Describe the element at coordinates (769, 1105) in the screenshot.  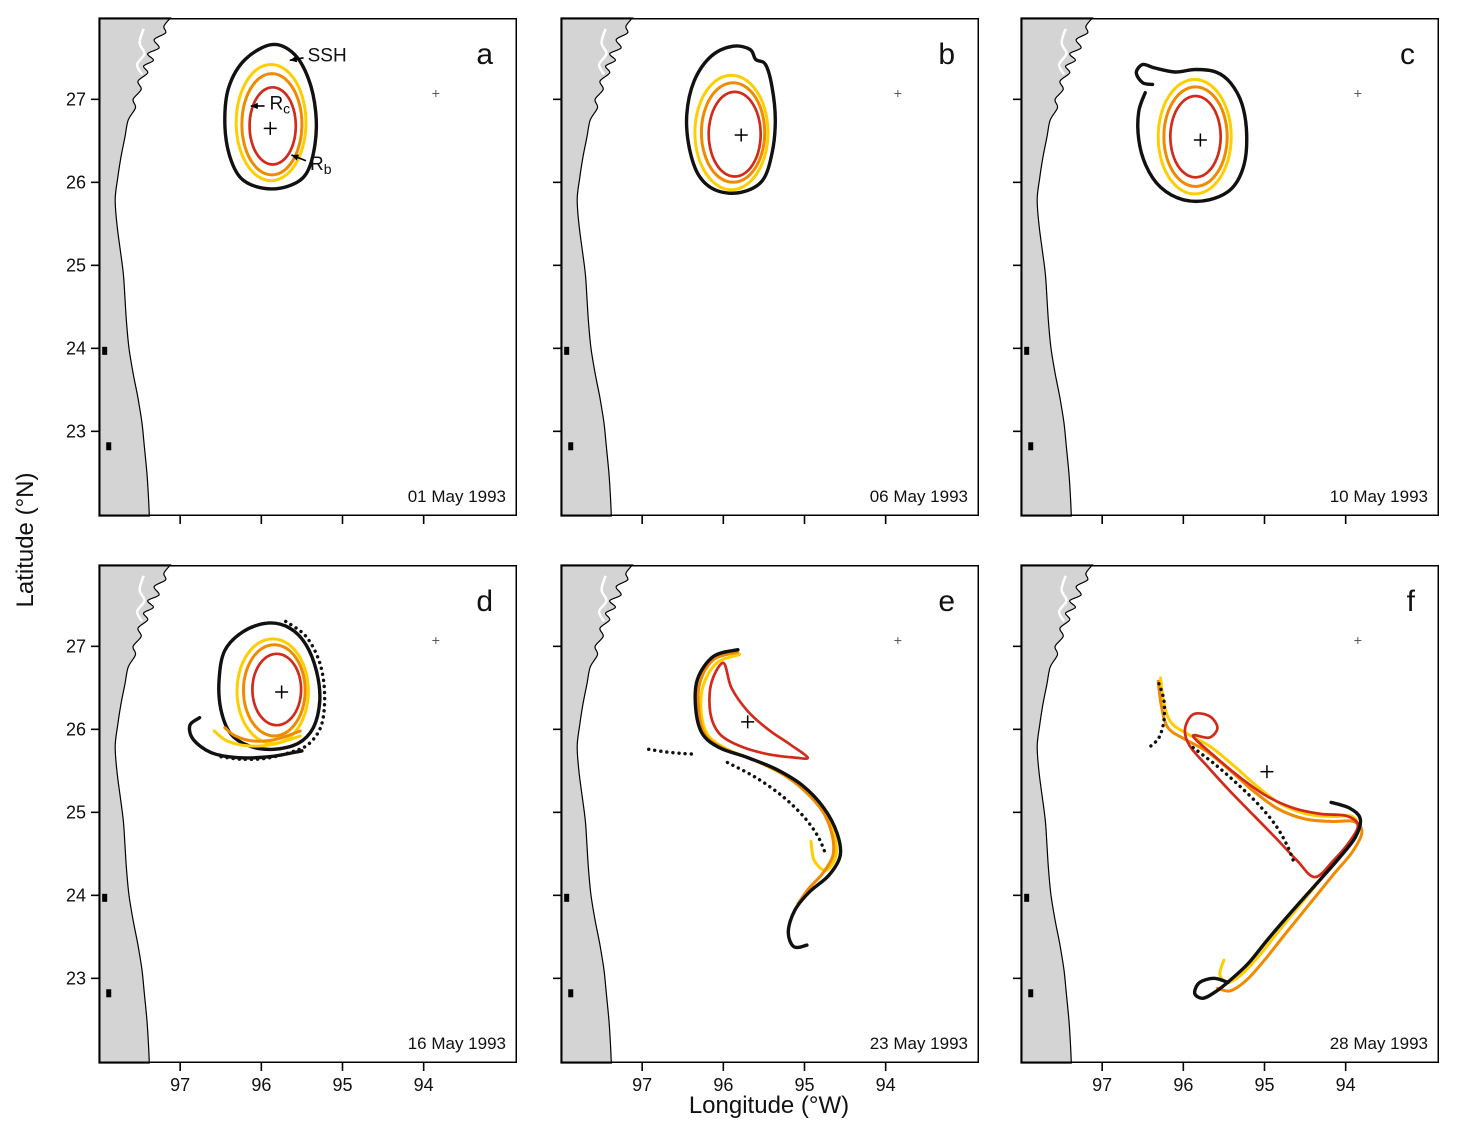
I see `x-axis-title: Longitude (°W)` at that location.